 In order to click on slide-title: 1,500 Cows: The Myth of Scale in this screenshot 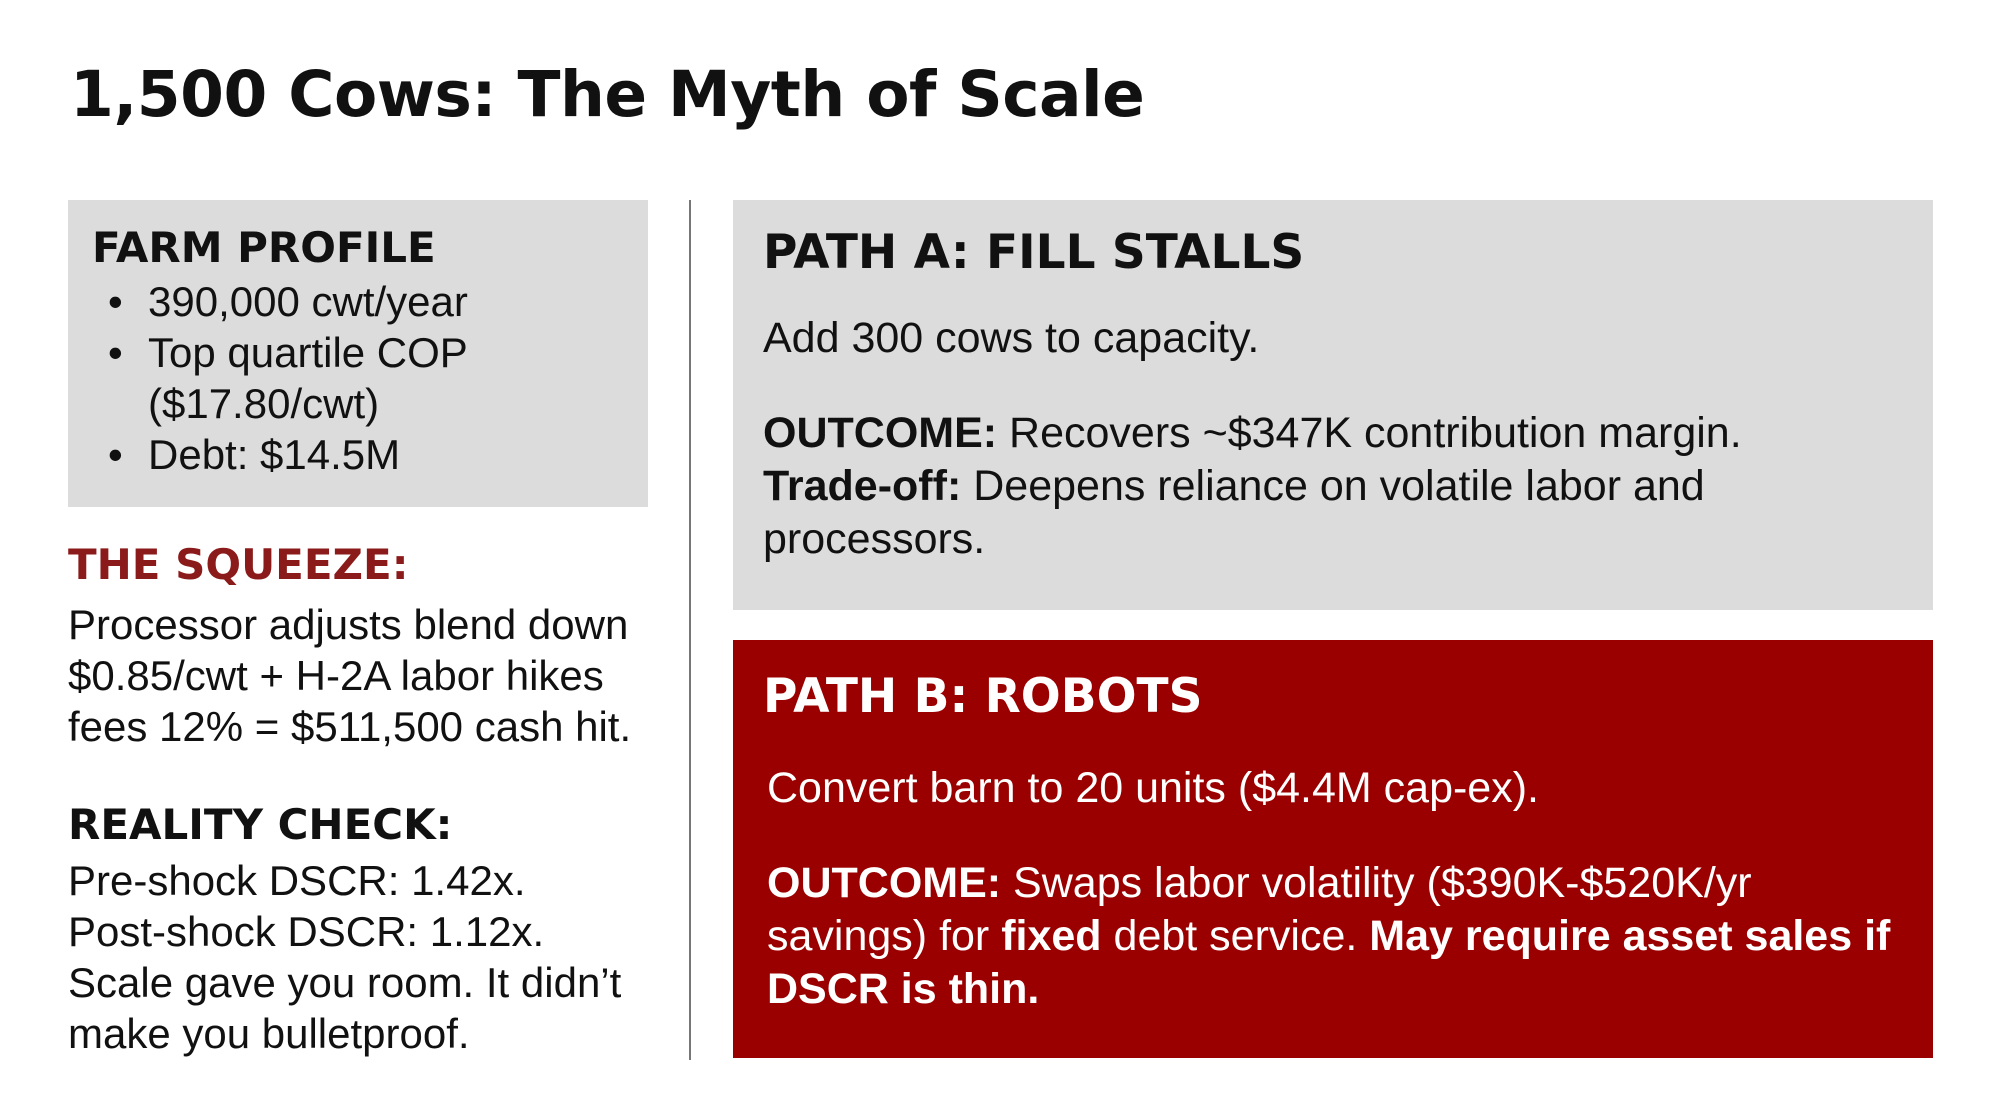, I will do `click(607, 94)`.